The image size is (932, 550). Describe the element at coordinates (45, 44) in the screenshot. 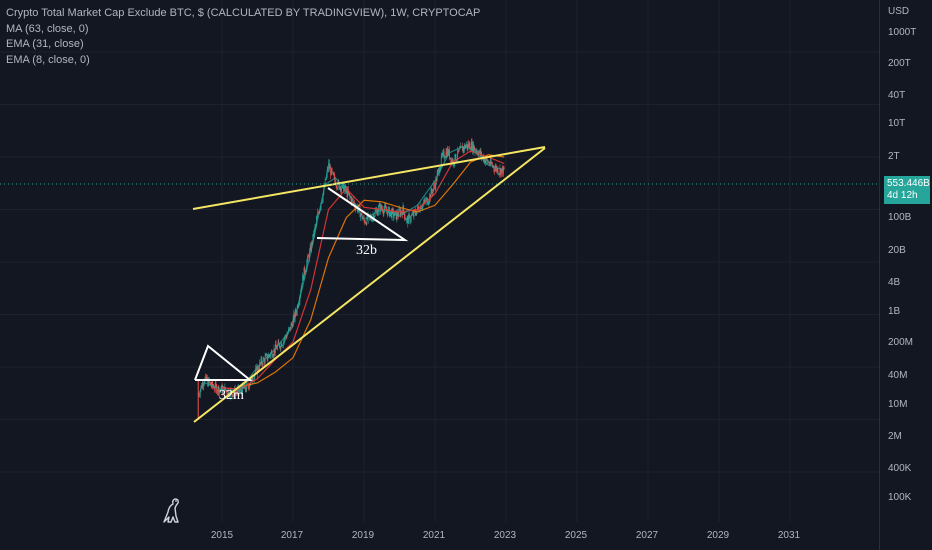

I see `ema31-legend: EMA (31, close)` at that location.